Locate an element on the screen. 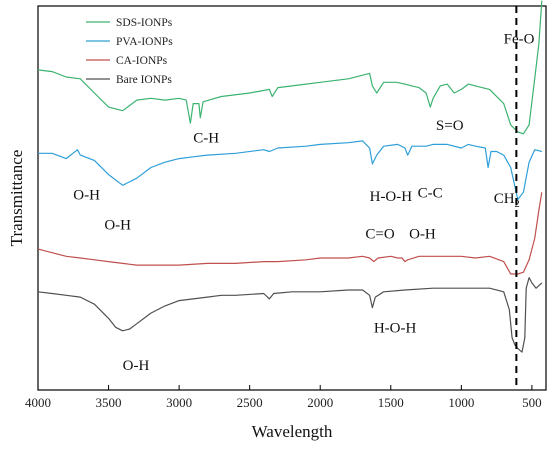  series-line-pva-ionps is located at coordinates (290, 170).